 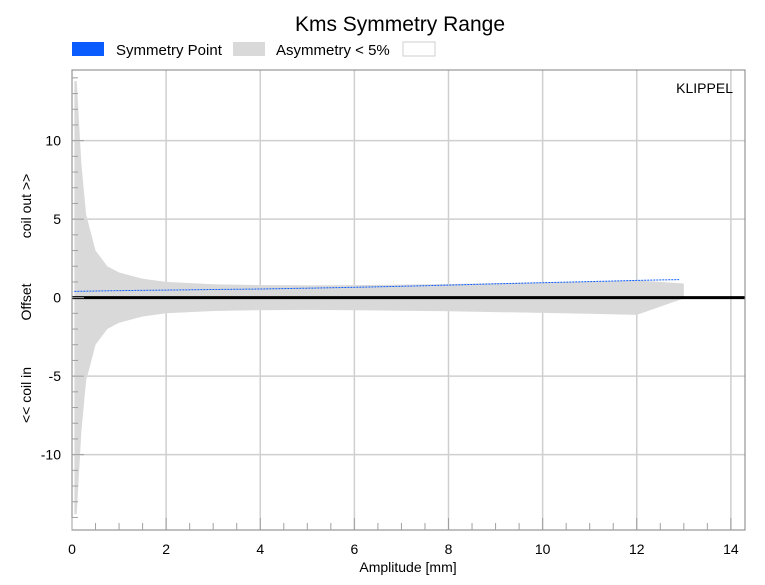 I want to click on x-tick-label-14: 14, so click(x=731, y=549).